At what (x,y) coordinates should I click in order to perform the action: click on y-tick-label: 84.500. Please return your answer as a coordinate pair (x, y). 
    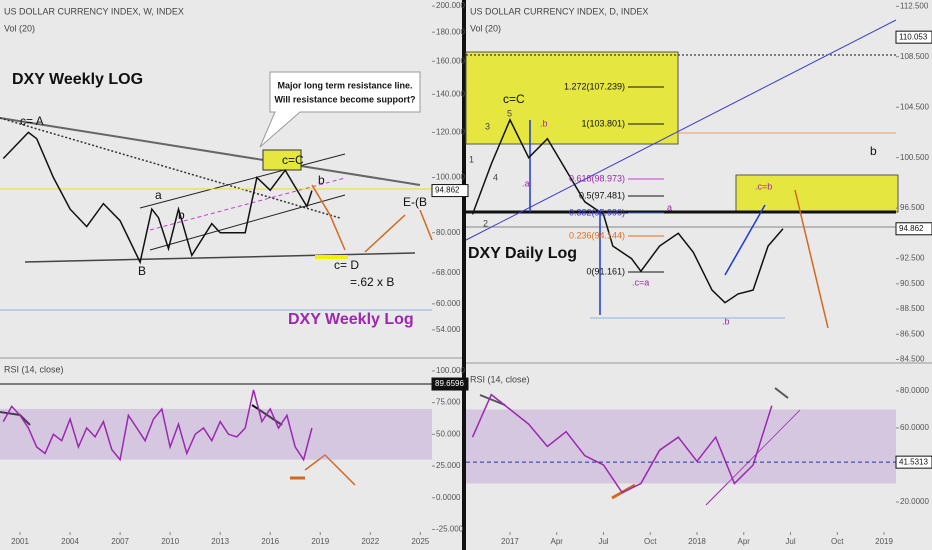
    Looking at the image, I should click on (912, 359).